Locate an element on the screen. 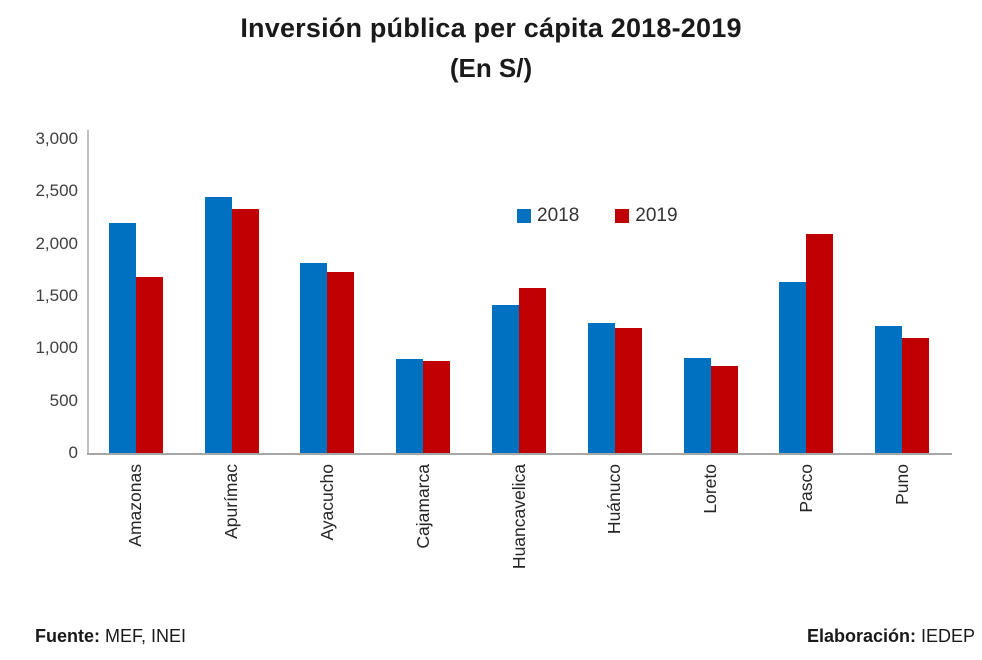  elaboration-note: Elaboración: IEDEP is located at coordinates (891, 636).